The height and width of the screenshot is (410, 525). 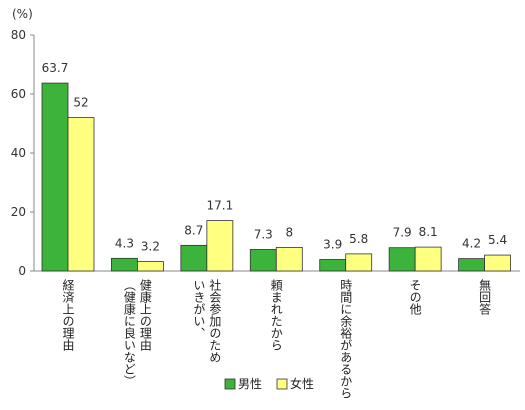 What do you see at coordinates (80, 103) in the screenshot?
I see `data-label-female: 52` at bounding box center [80, 103].